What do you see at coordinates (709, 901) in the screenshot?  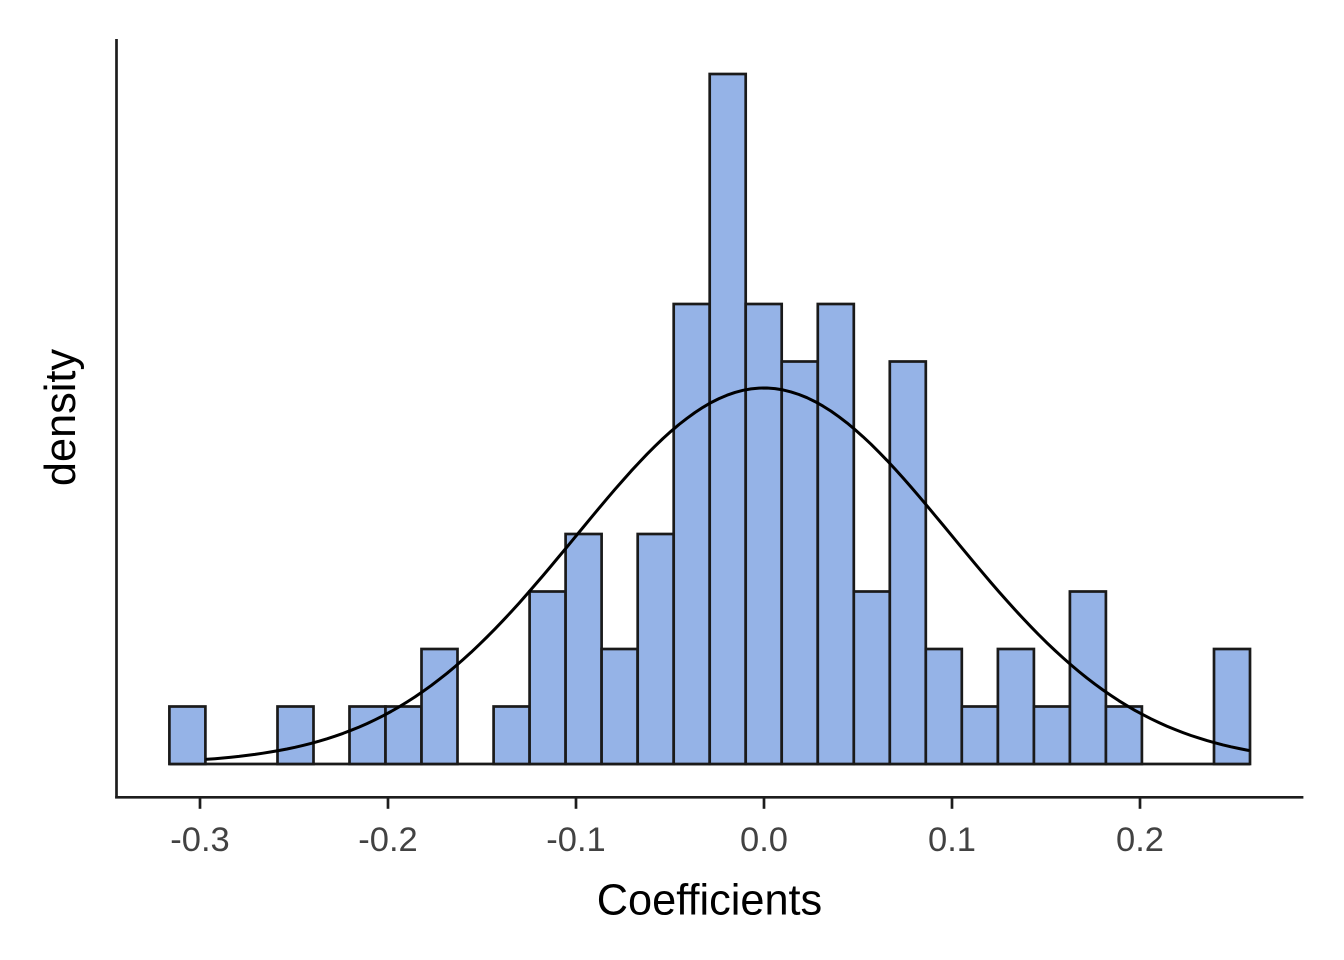 I see `svg-text: Coefficients` at bounding box center [709, 901].